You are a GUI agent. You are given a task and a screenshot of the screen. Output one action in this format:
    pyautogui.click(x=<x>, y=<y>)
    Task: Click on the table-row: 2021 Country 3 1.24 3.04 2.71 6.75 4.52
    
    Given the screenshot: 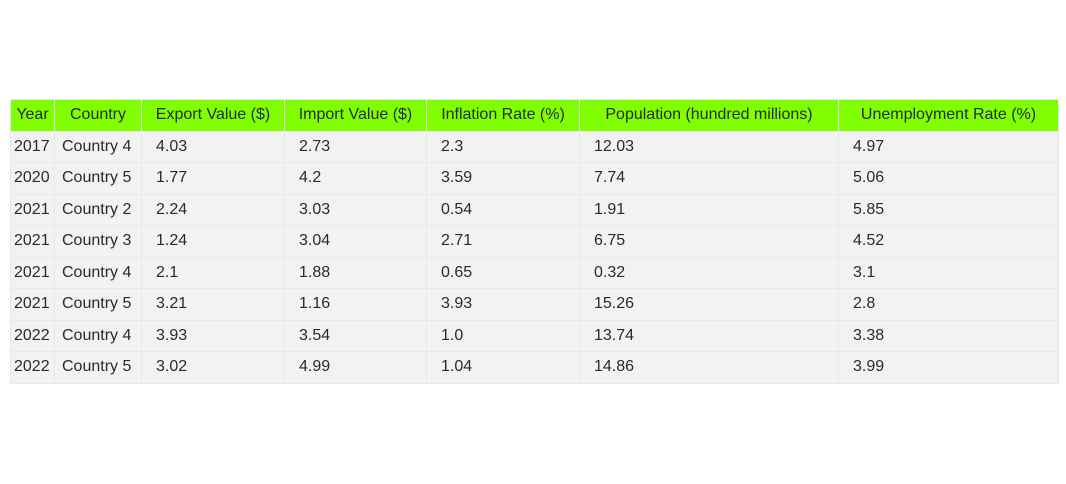 What is the action you would take?
    pyautogui.click(x=534, y=241)
    